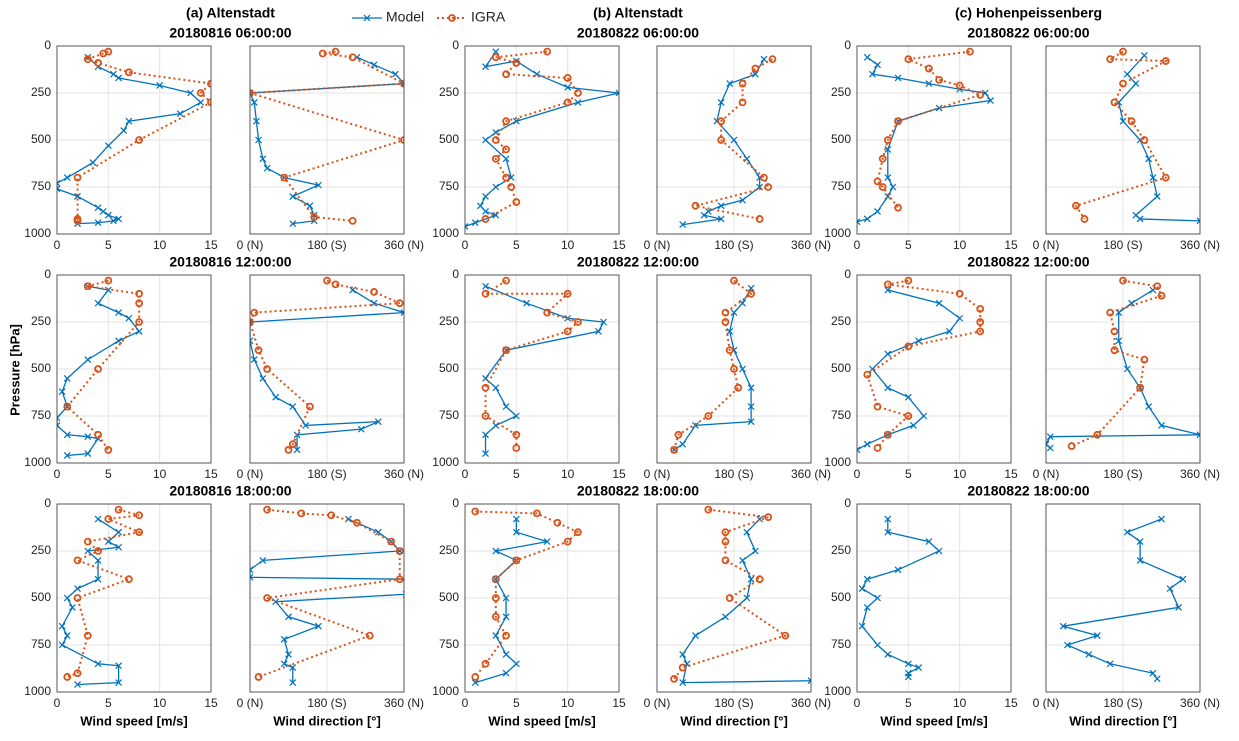 This screenshot has width=1239, height=741. I want to click on group-title: (c) Hohenpeissenberg, so click(1028, 13).